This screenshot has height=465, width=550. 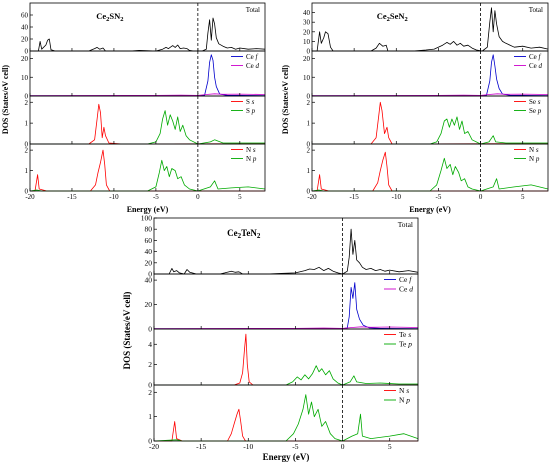 What do you see at coordinates (149, 229) in the screenshot?
I see `y-tick-label: 80` at bounding box center [149, 229].